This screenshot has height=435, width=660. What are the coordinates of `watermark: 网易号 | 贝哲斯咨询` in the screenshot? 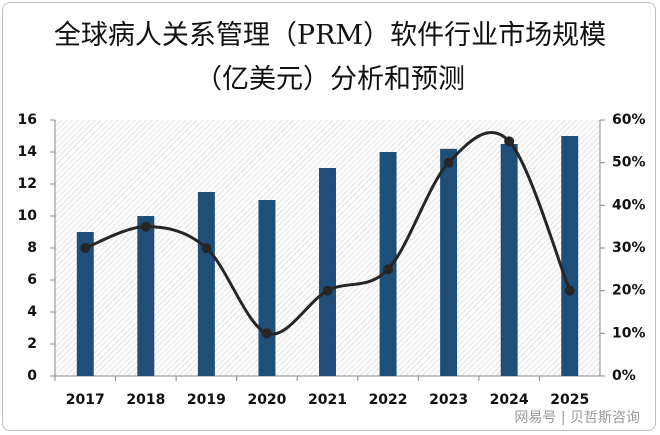 It's located at (577, 418).